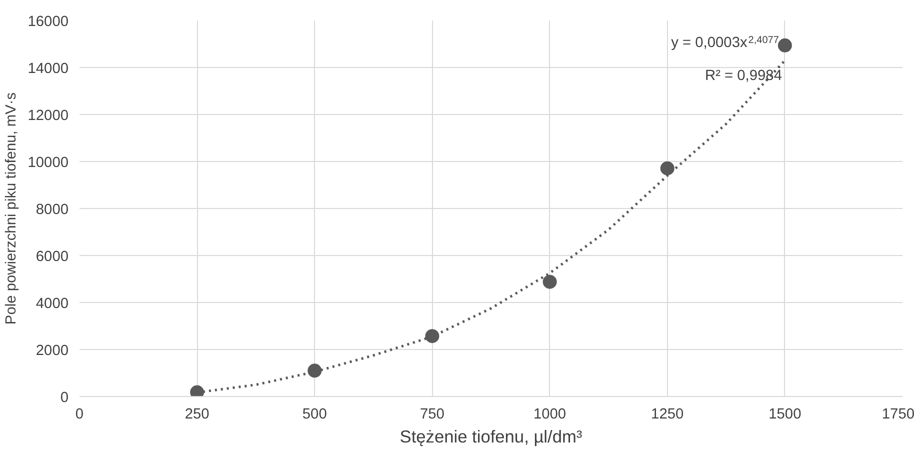 The width and height of the screenshot is (914, 466). What do you see at coordinates (48, 116) in the screenshot?
I see `y-tick-label: 12000` at bounding box center [48, 116].